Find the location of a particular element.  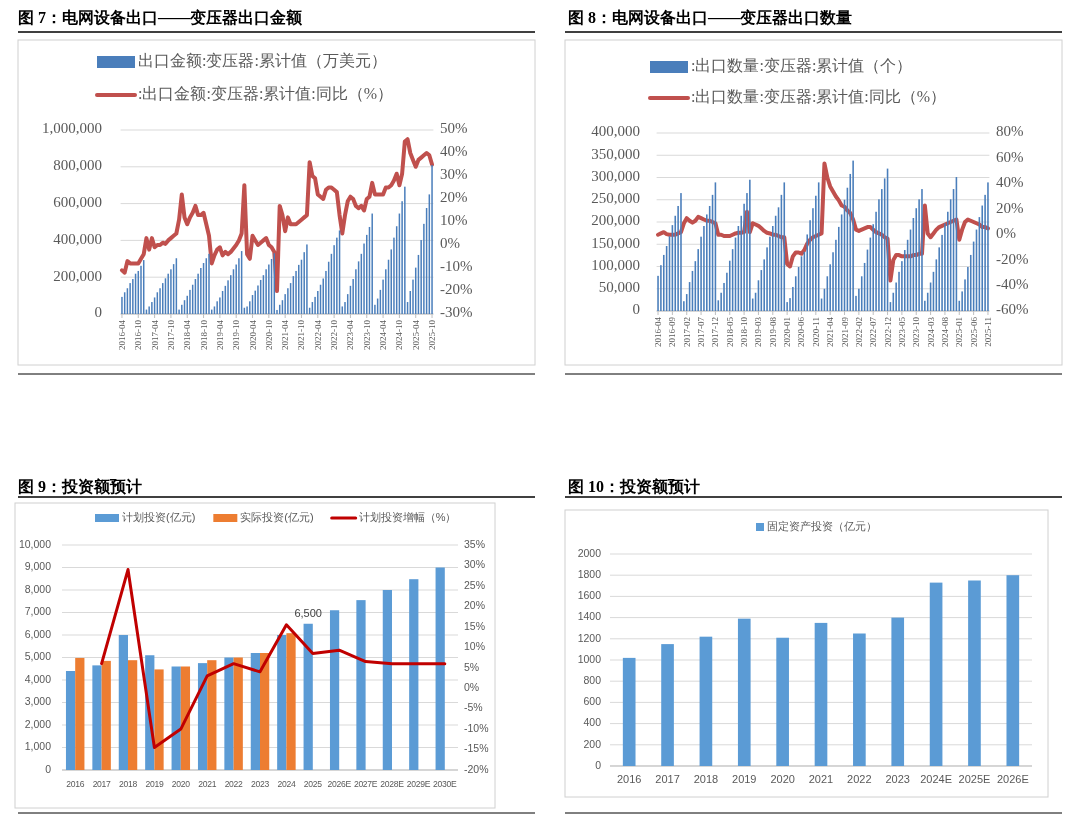

x-tick-label: 2021-09 is located at coordinates (844, 331).